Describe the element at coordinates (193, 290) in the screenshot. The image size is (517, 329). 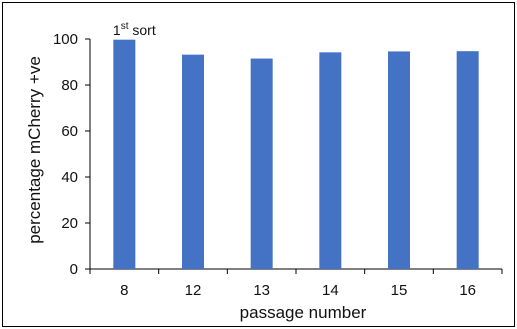
I see `x-tick-label: 12` at that location.